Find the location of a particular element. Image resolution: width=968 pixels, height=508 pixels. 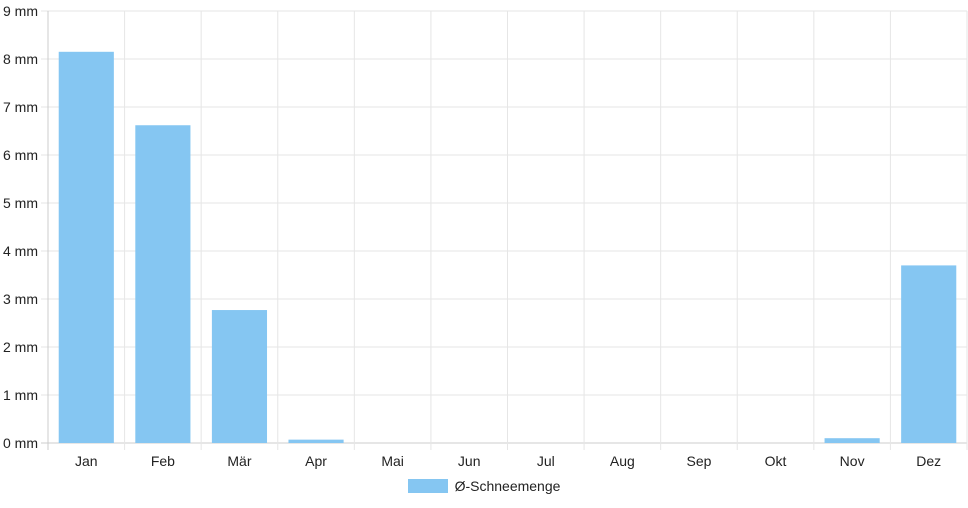

legend: Ø-Schneemenge is located at coordinates (484, 486).